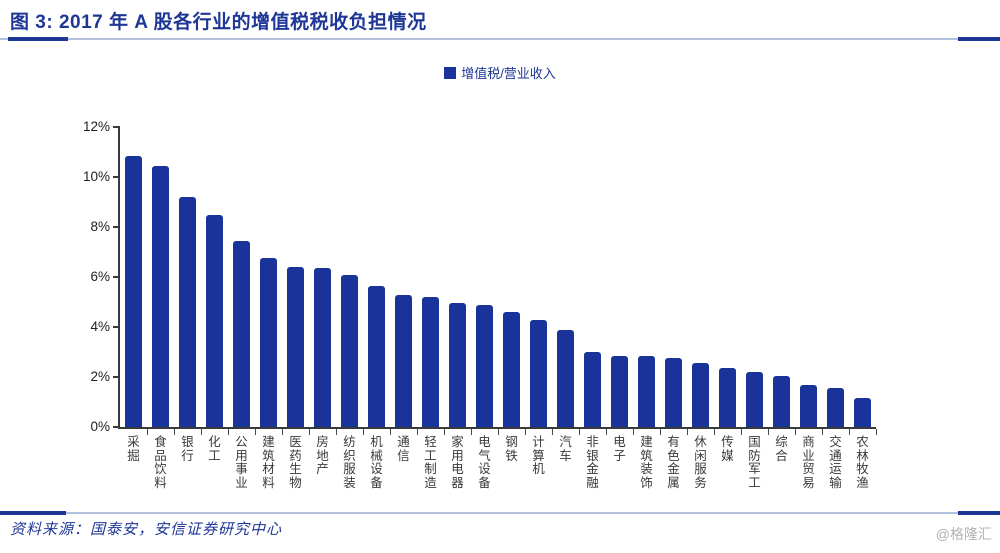 This screenshot has height=553, width=1000. What do you see at coordinates (38, 39) in the screenshot?
I see `title-rule-accent-left` at bounding box center [38, 39].